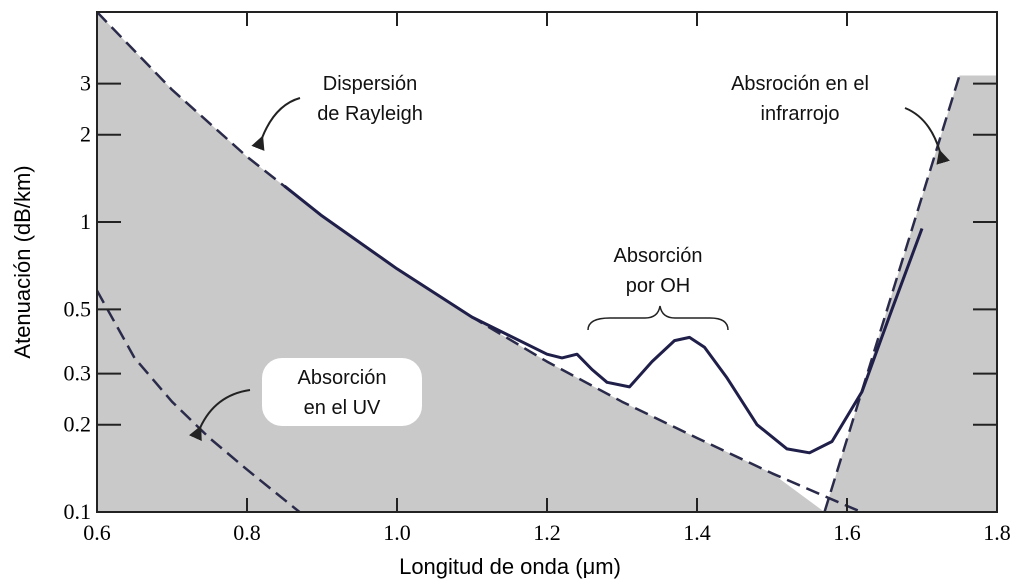 This screenshot has width=1022, height=583. What do you see at coordinates (370, 84) in the screenshot?
I see `annotation: Dispersión` at bounding box center [370, 84].